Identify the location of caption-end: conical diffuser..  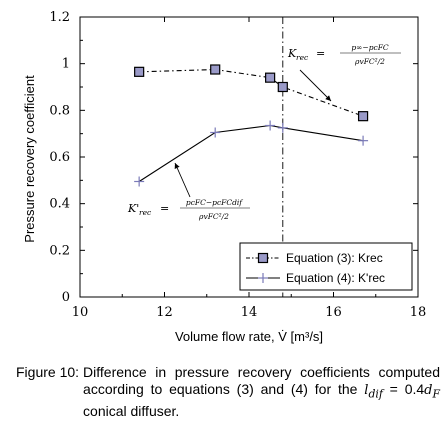
(131, 410).